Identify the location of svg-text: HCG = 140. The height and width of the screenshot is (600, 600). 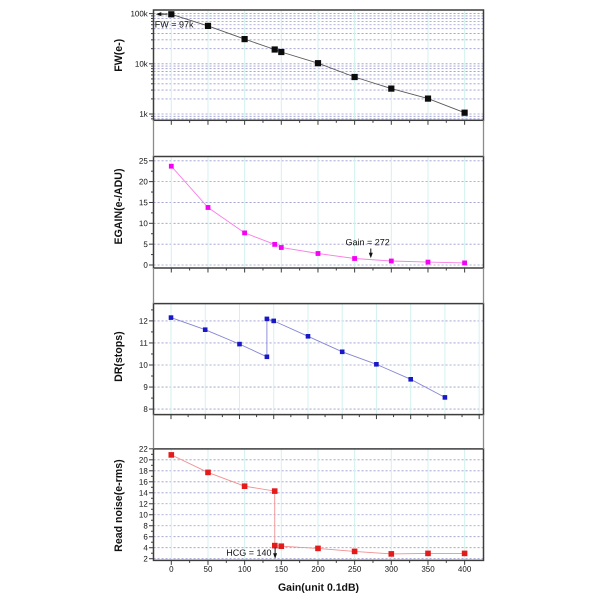
(248, 553).